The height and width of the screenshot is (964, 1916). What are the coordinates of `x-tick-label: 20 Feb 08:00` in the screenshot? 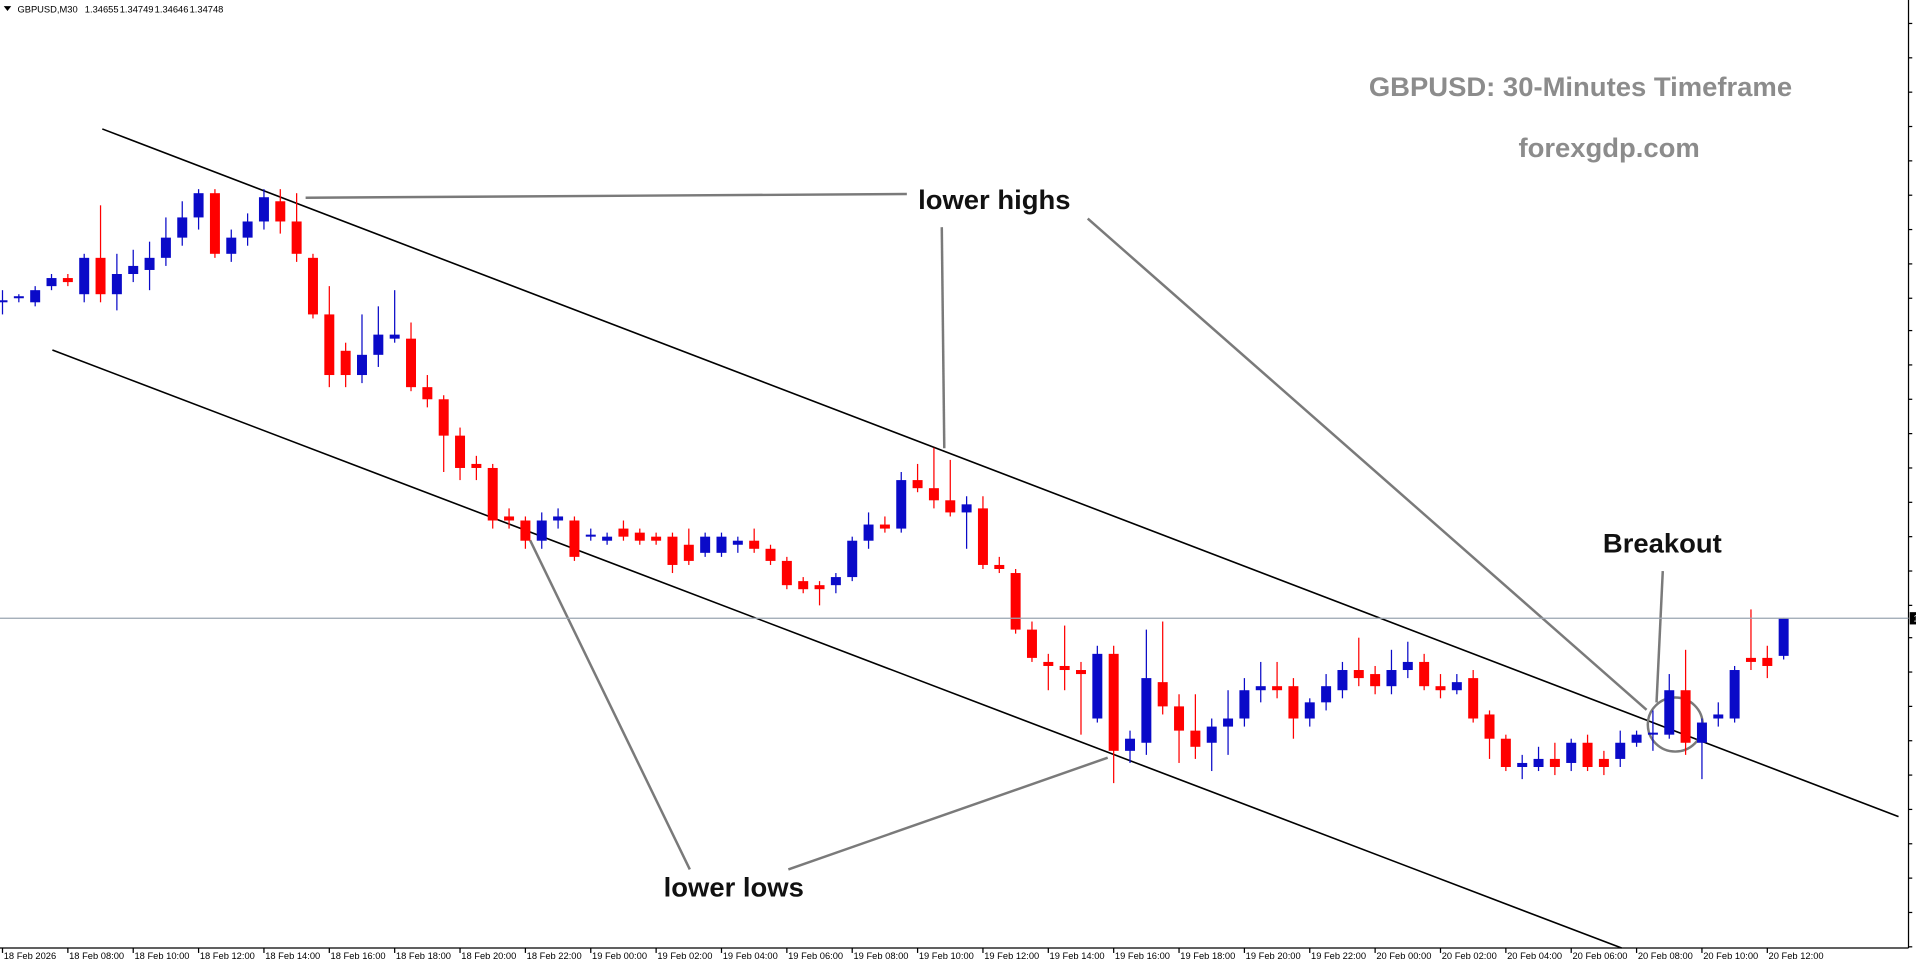 It's located at (1665, 956).